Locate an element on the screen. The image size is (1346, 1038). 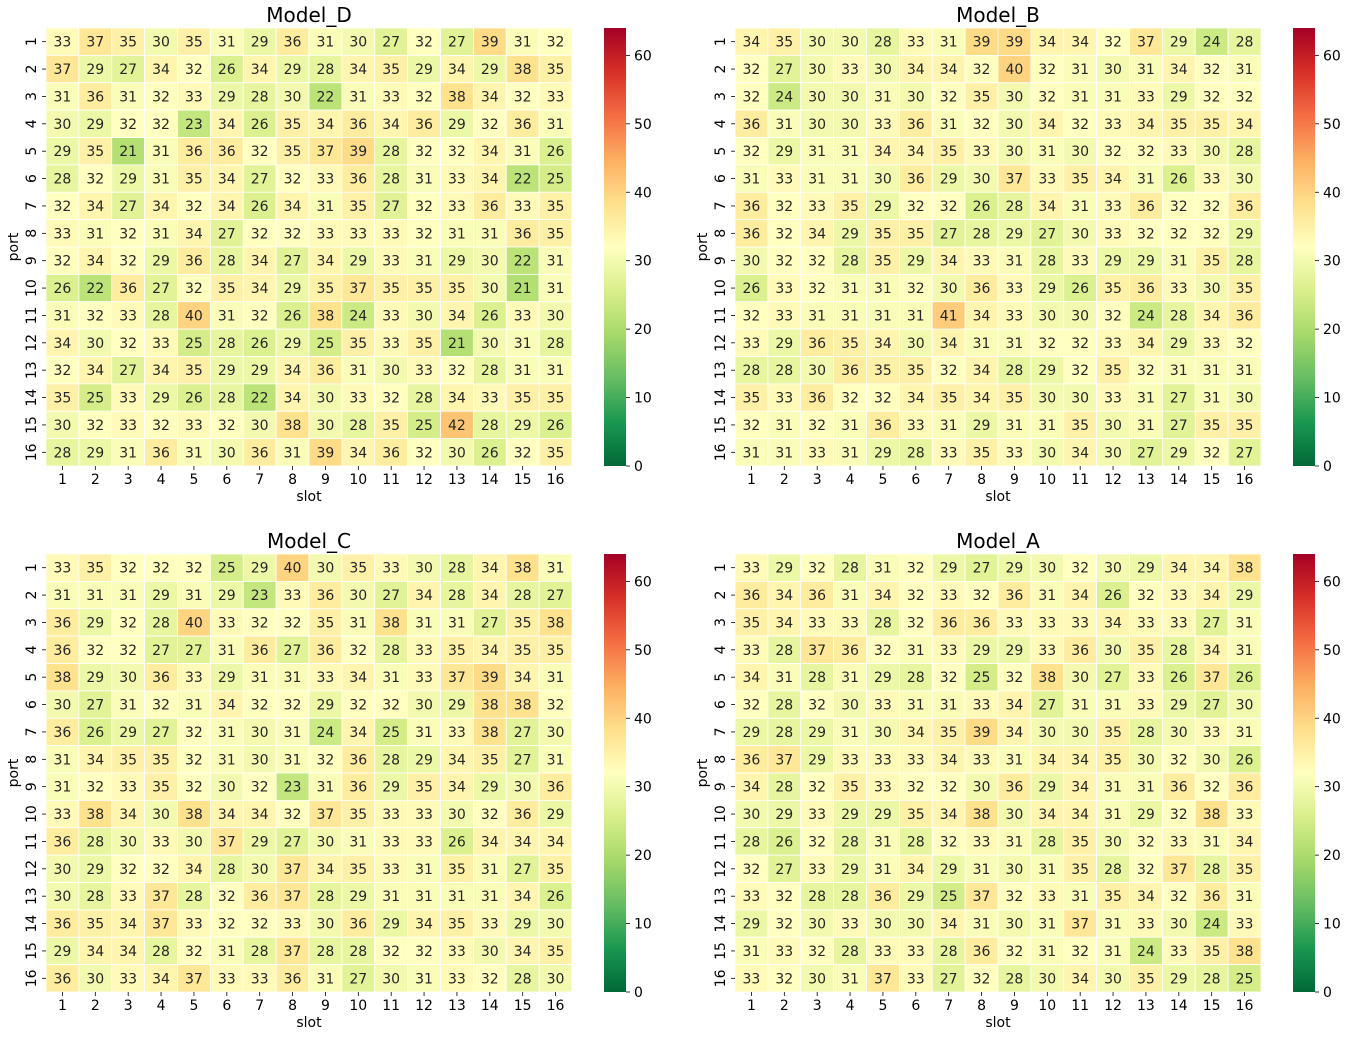
cell-value-label: 21 is located at coordinates (523, 289).